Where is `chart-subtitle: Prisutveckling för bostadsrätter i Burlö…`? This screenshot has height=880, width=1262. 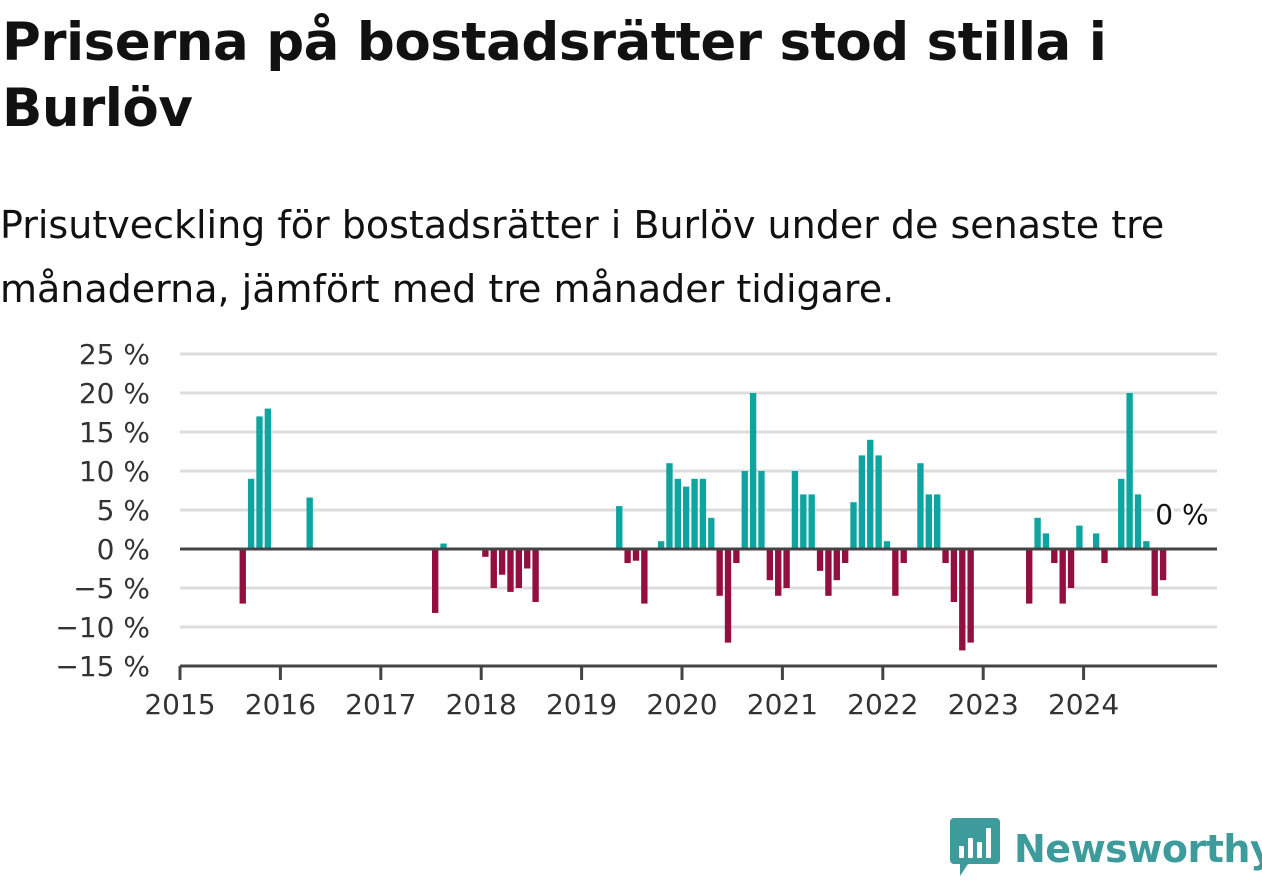
chart-subtitle: Prisutveckling för bostadsrätter i Burlö… is located at coordinates (582, 257).